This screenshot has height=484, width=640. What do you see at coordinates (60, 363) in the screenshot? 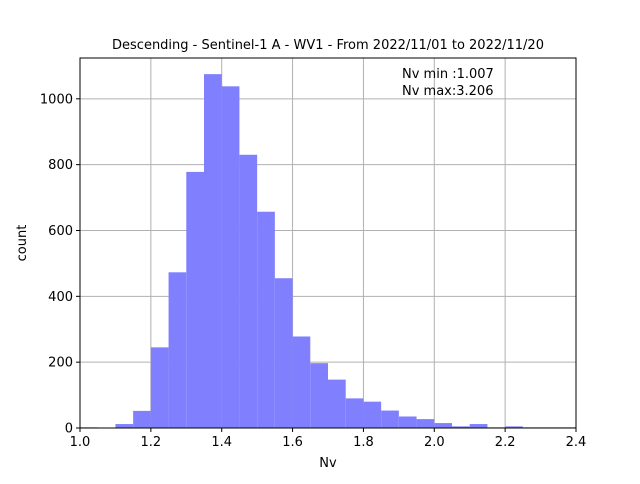
I see `y-tick-label: 200` at bounding box center [60, 363].